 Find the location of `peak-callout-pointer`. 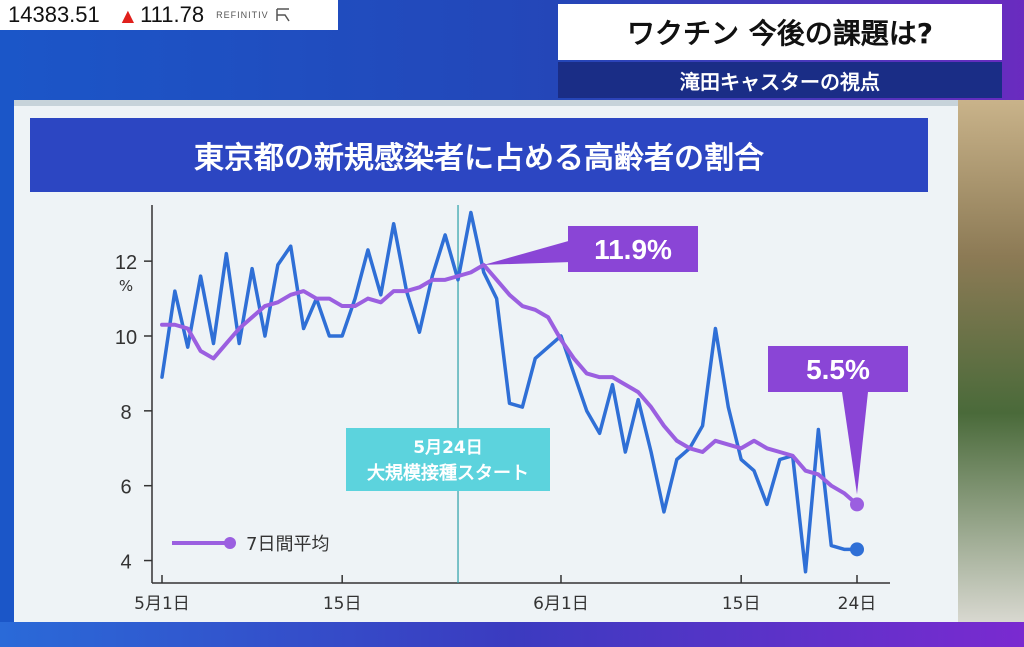

peak-callout-pointer is located at coordinates (527, 252).